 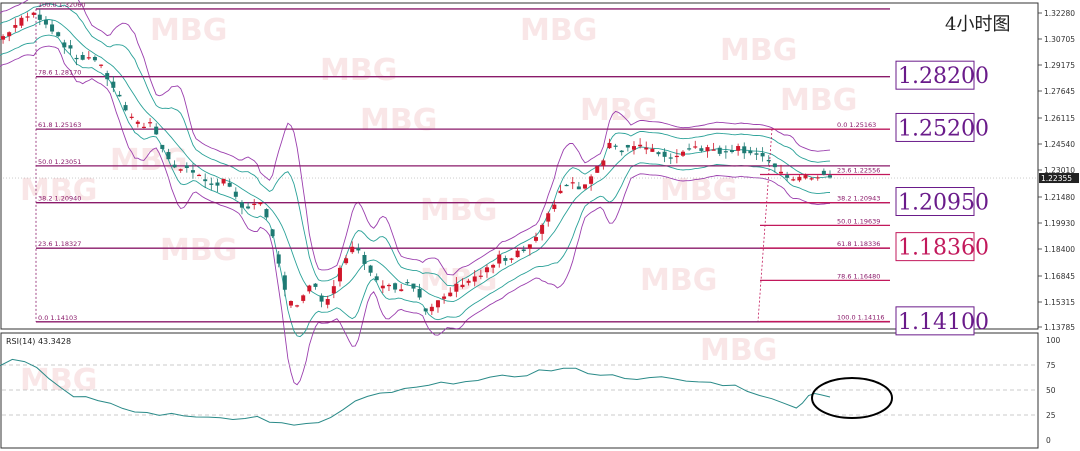 What do you see at coordinates (1059, 118) in the screenshot?
I see `price-tick-label: 1.26115` at bounding box center [1059, 118].